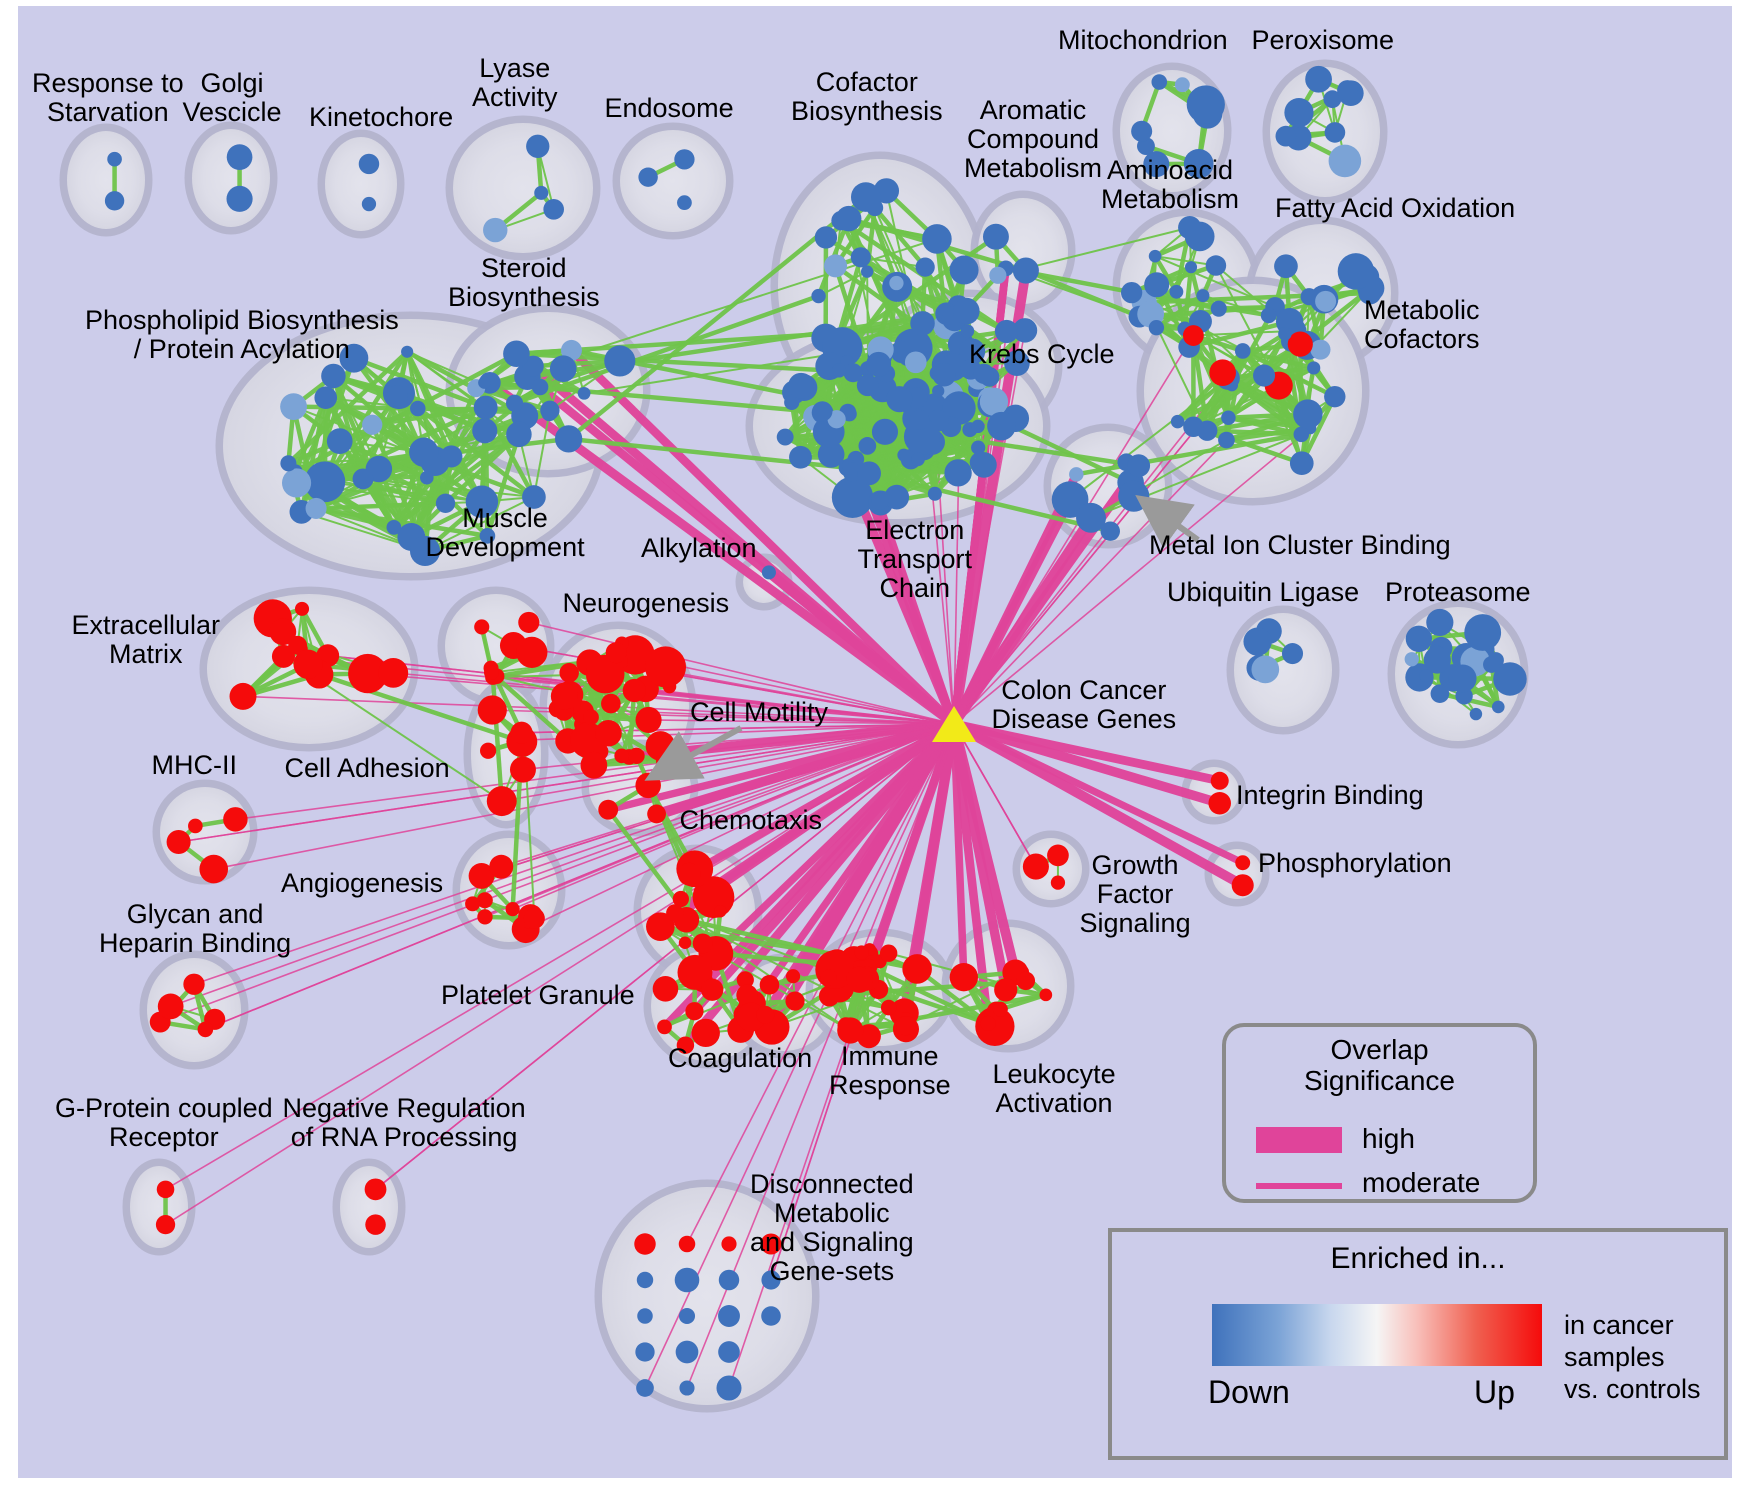  I want to click on hub-triangle, so click(954, 724).